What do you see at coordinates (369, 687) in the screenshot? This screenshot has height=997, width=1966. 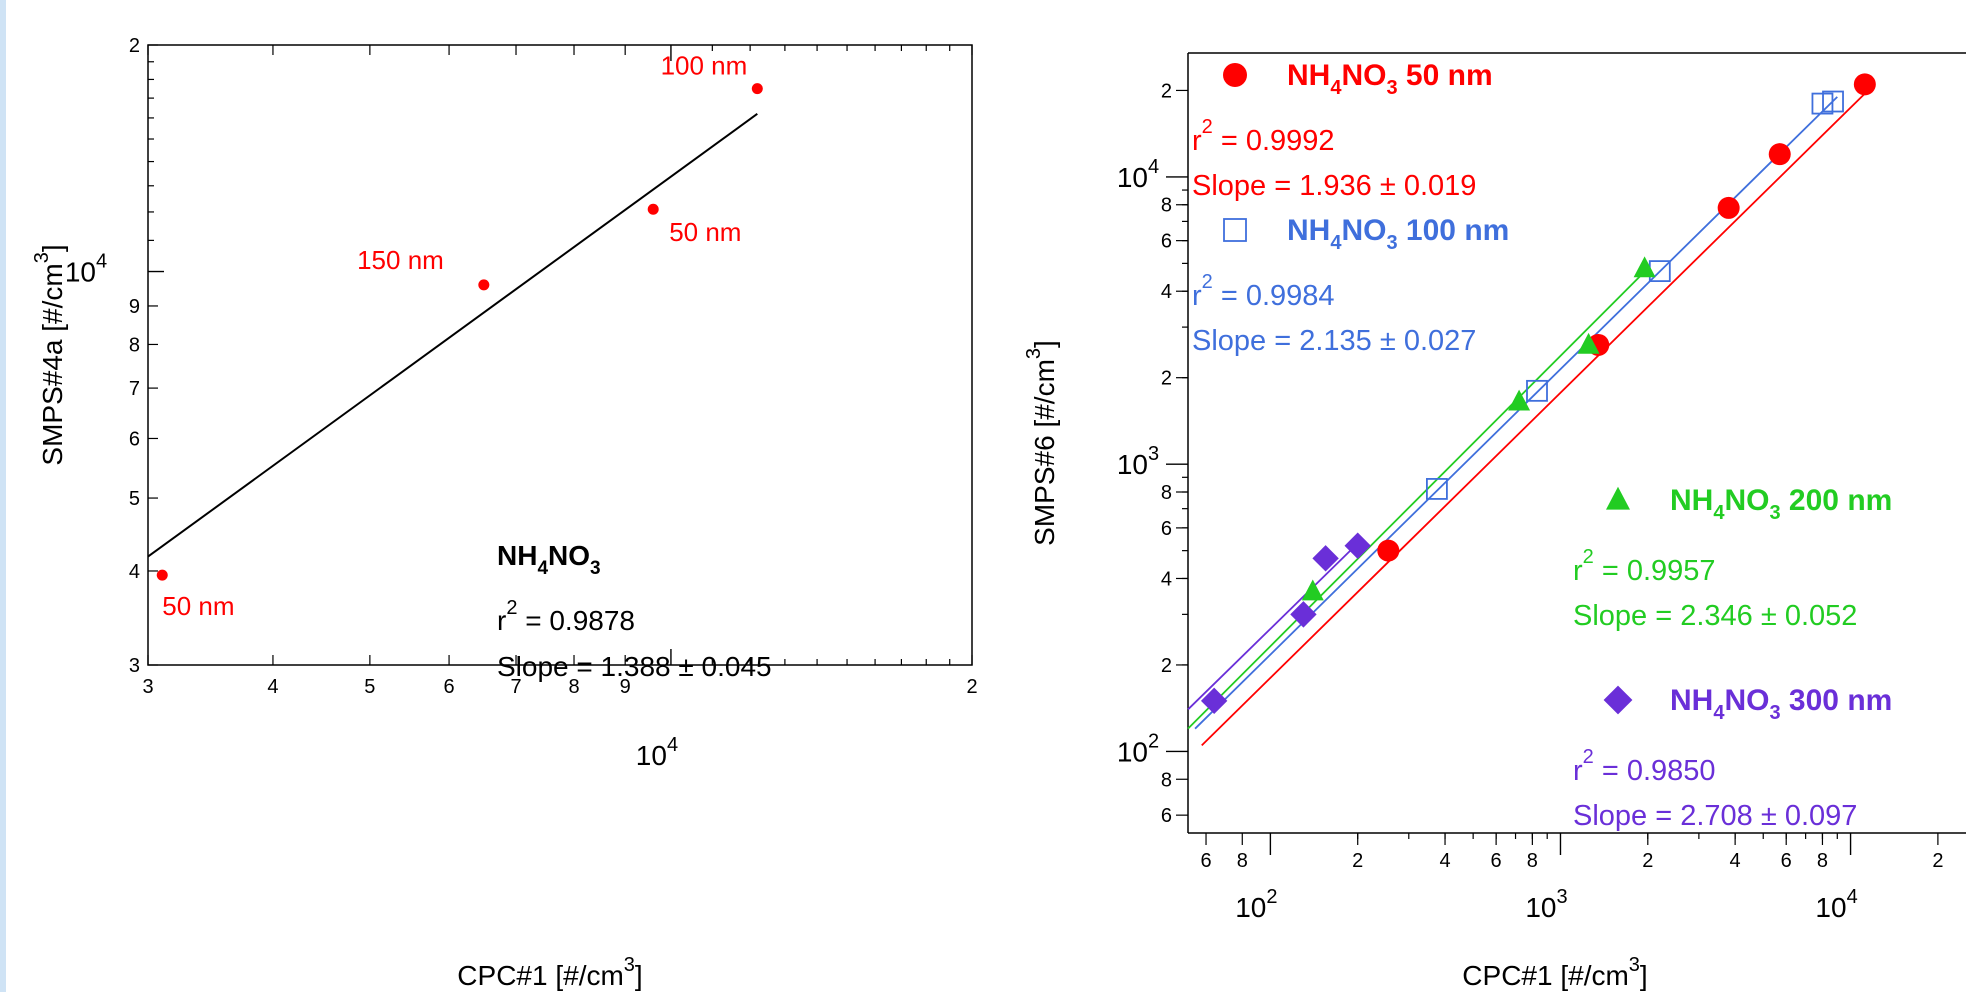 I see `left-x-tick-label: 5` at bounding box center [369, 687].